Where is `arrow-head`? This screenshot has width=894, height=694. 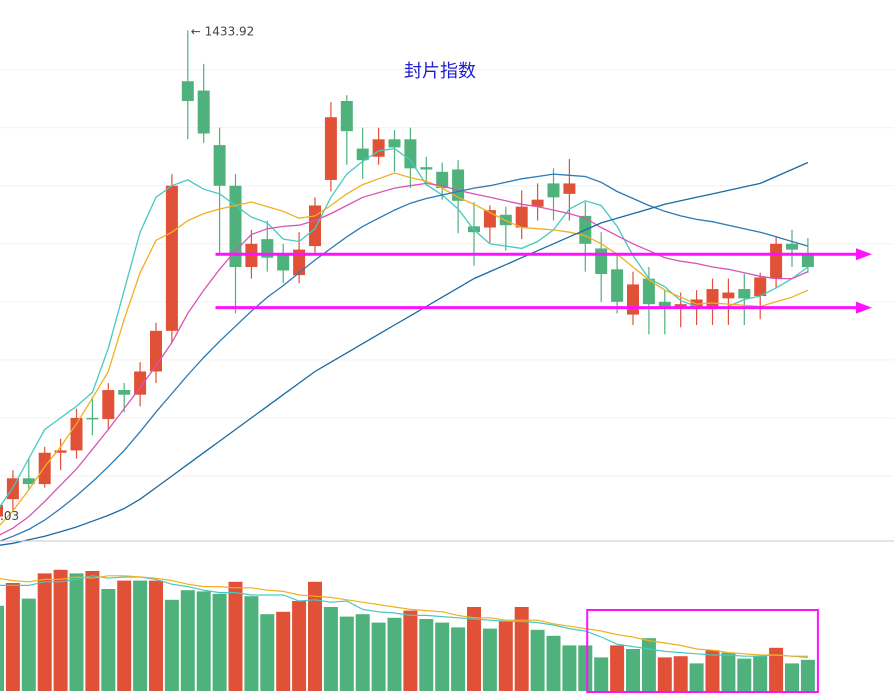 arrow-head is located at coordinates (864, 307).